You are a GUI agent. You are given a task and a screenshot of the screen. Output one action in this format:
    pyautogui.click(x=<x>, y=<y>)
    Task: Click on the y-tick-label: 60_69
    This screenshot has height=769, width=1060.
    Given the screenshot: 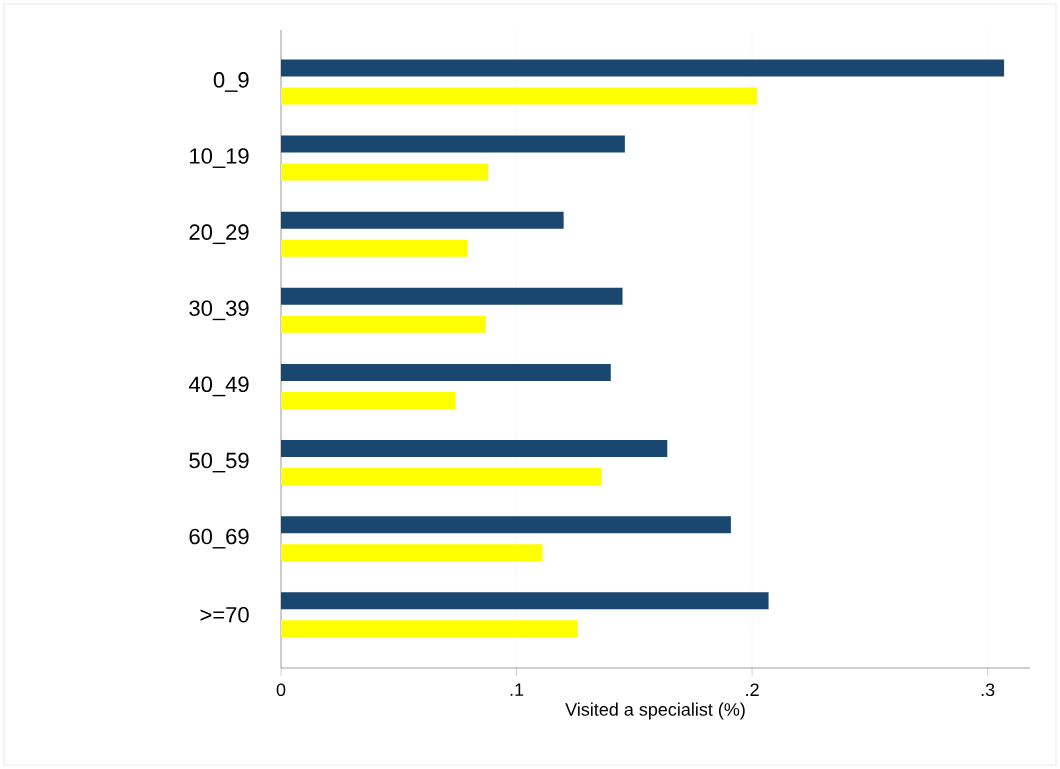 What is the action you would take?
    pyautogui.click(x=219, y=538)
    